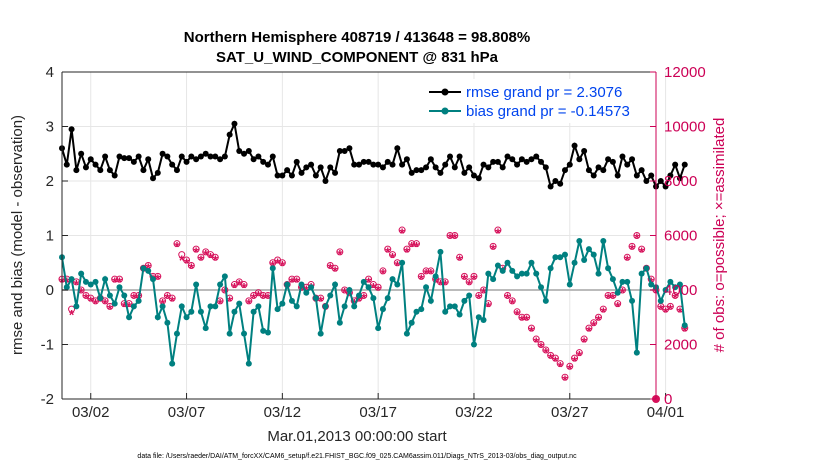  What do you see at coordinates (373, 155) in the screenshot?
I see `rmse-series` at bounding box center [373, 155].